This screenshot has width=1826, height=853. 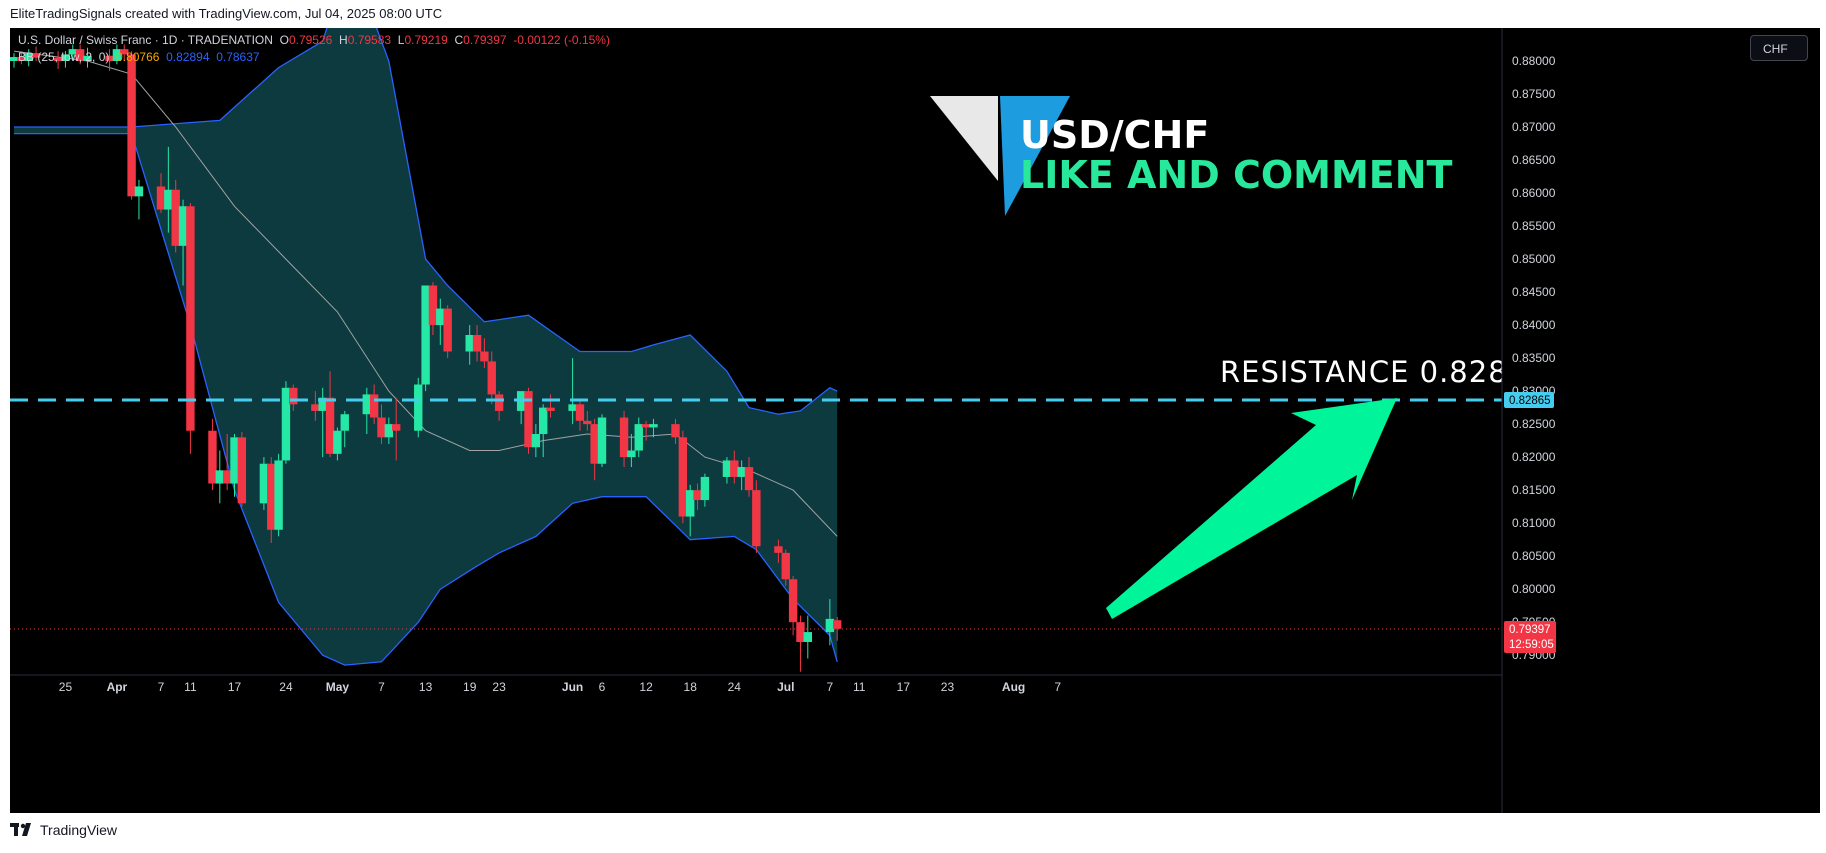 What do you see at coordinates (561, 40) in the screenshot?
I see `legend-change: -0.00122 (-0.15%)` at bounding box center [561, 40].